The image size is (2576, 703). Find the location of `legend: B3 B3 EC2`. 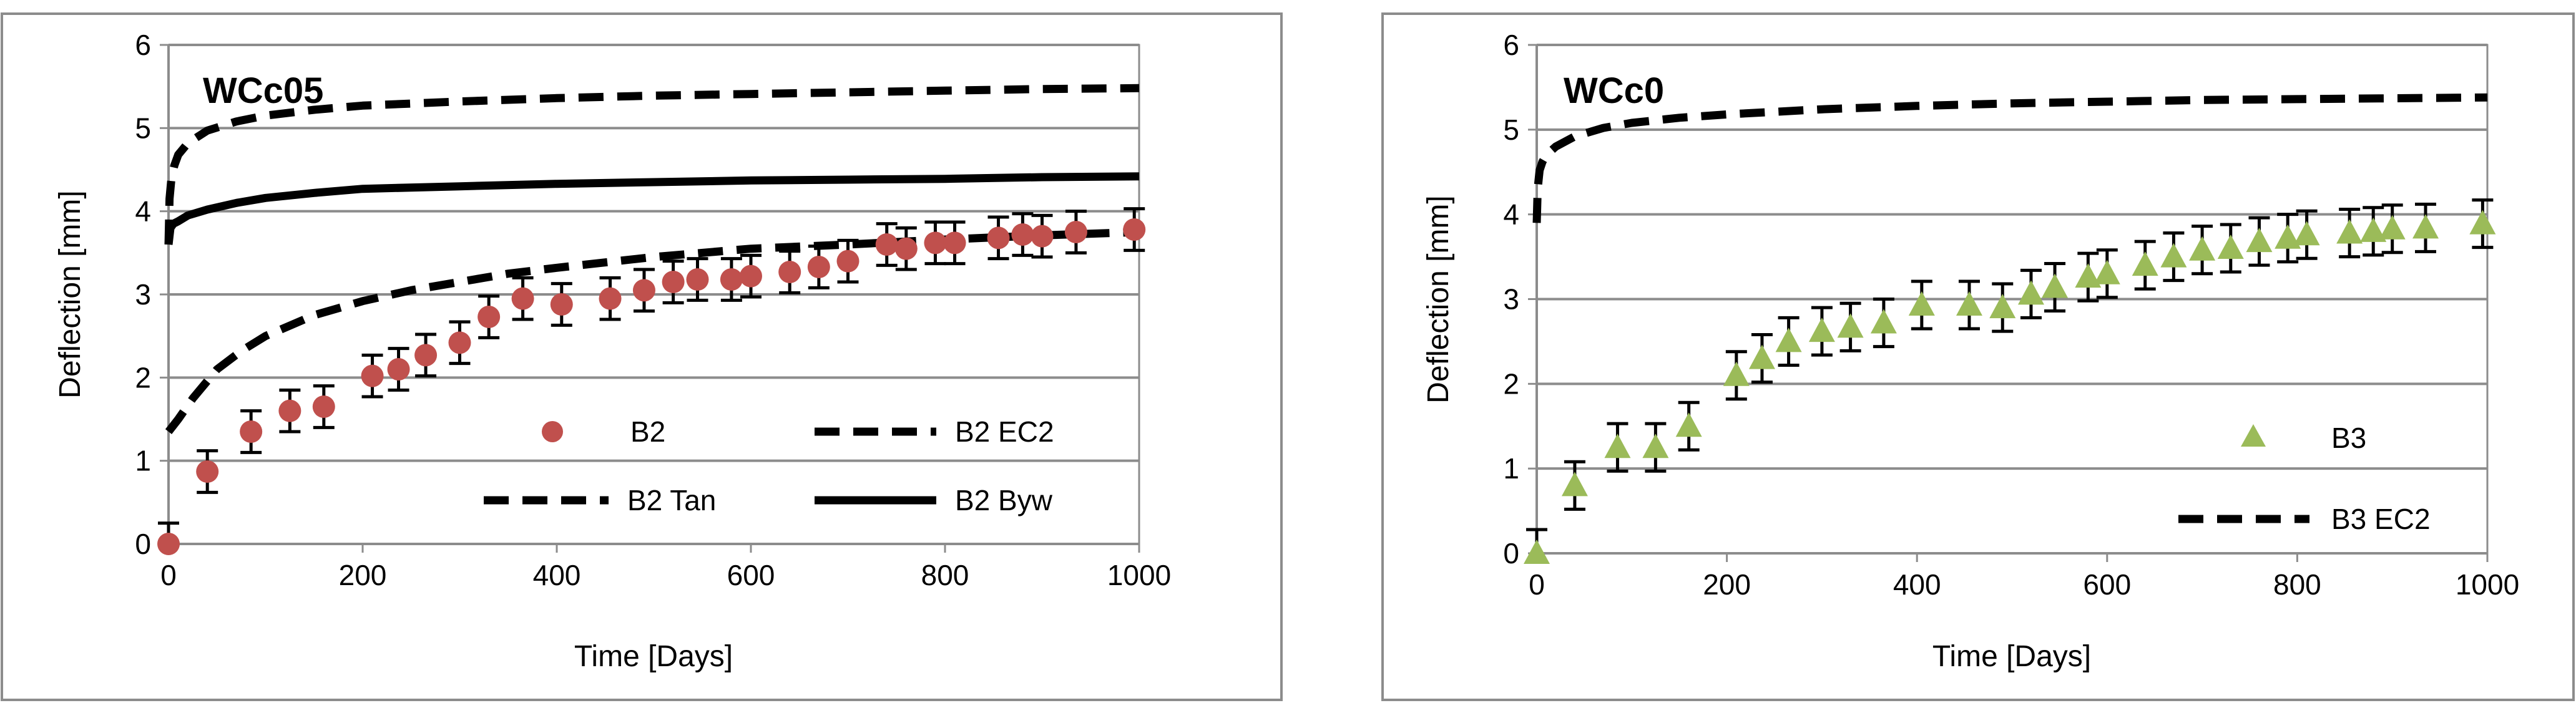

legend: B3 B3 EC2 is located at coordinates (2304, 478).